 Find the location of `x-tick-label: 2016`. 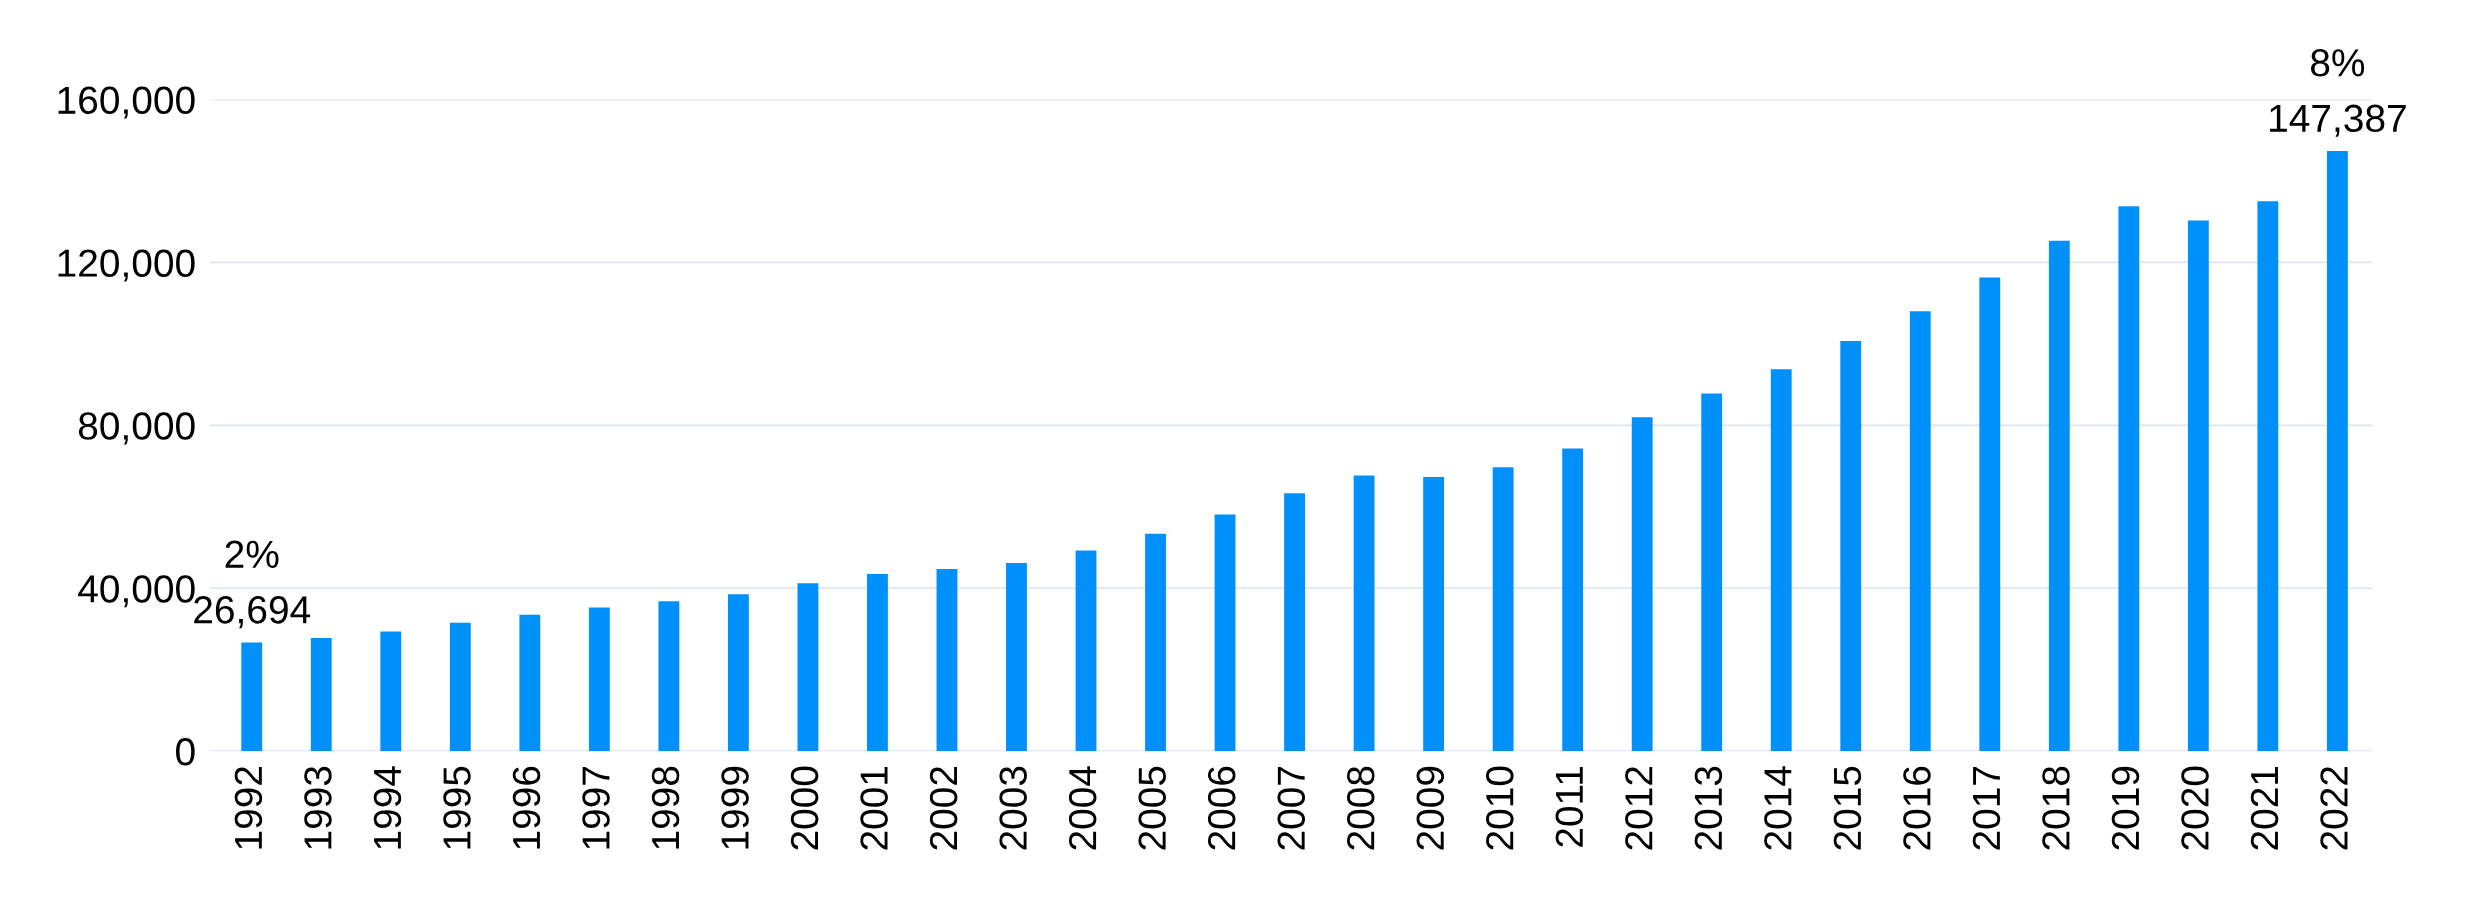

x-tick-label: 2016 is located at coordinates (1917, 808).